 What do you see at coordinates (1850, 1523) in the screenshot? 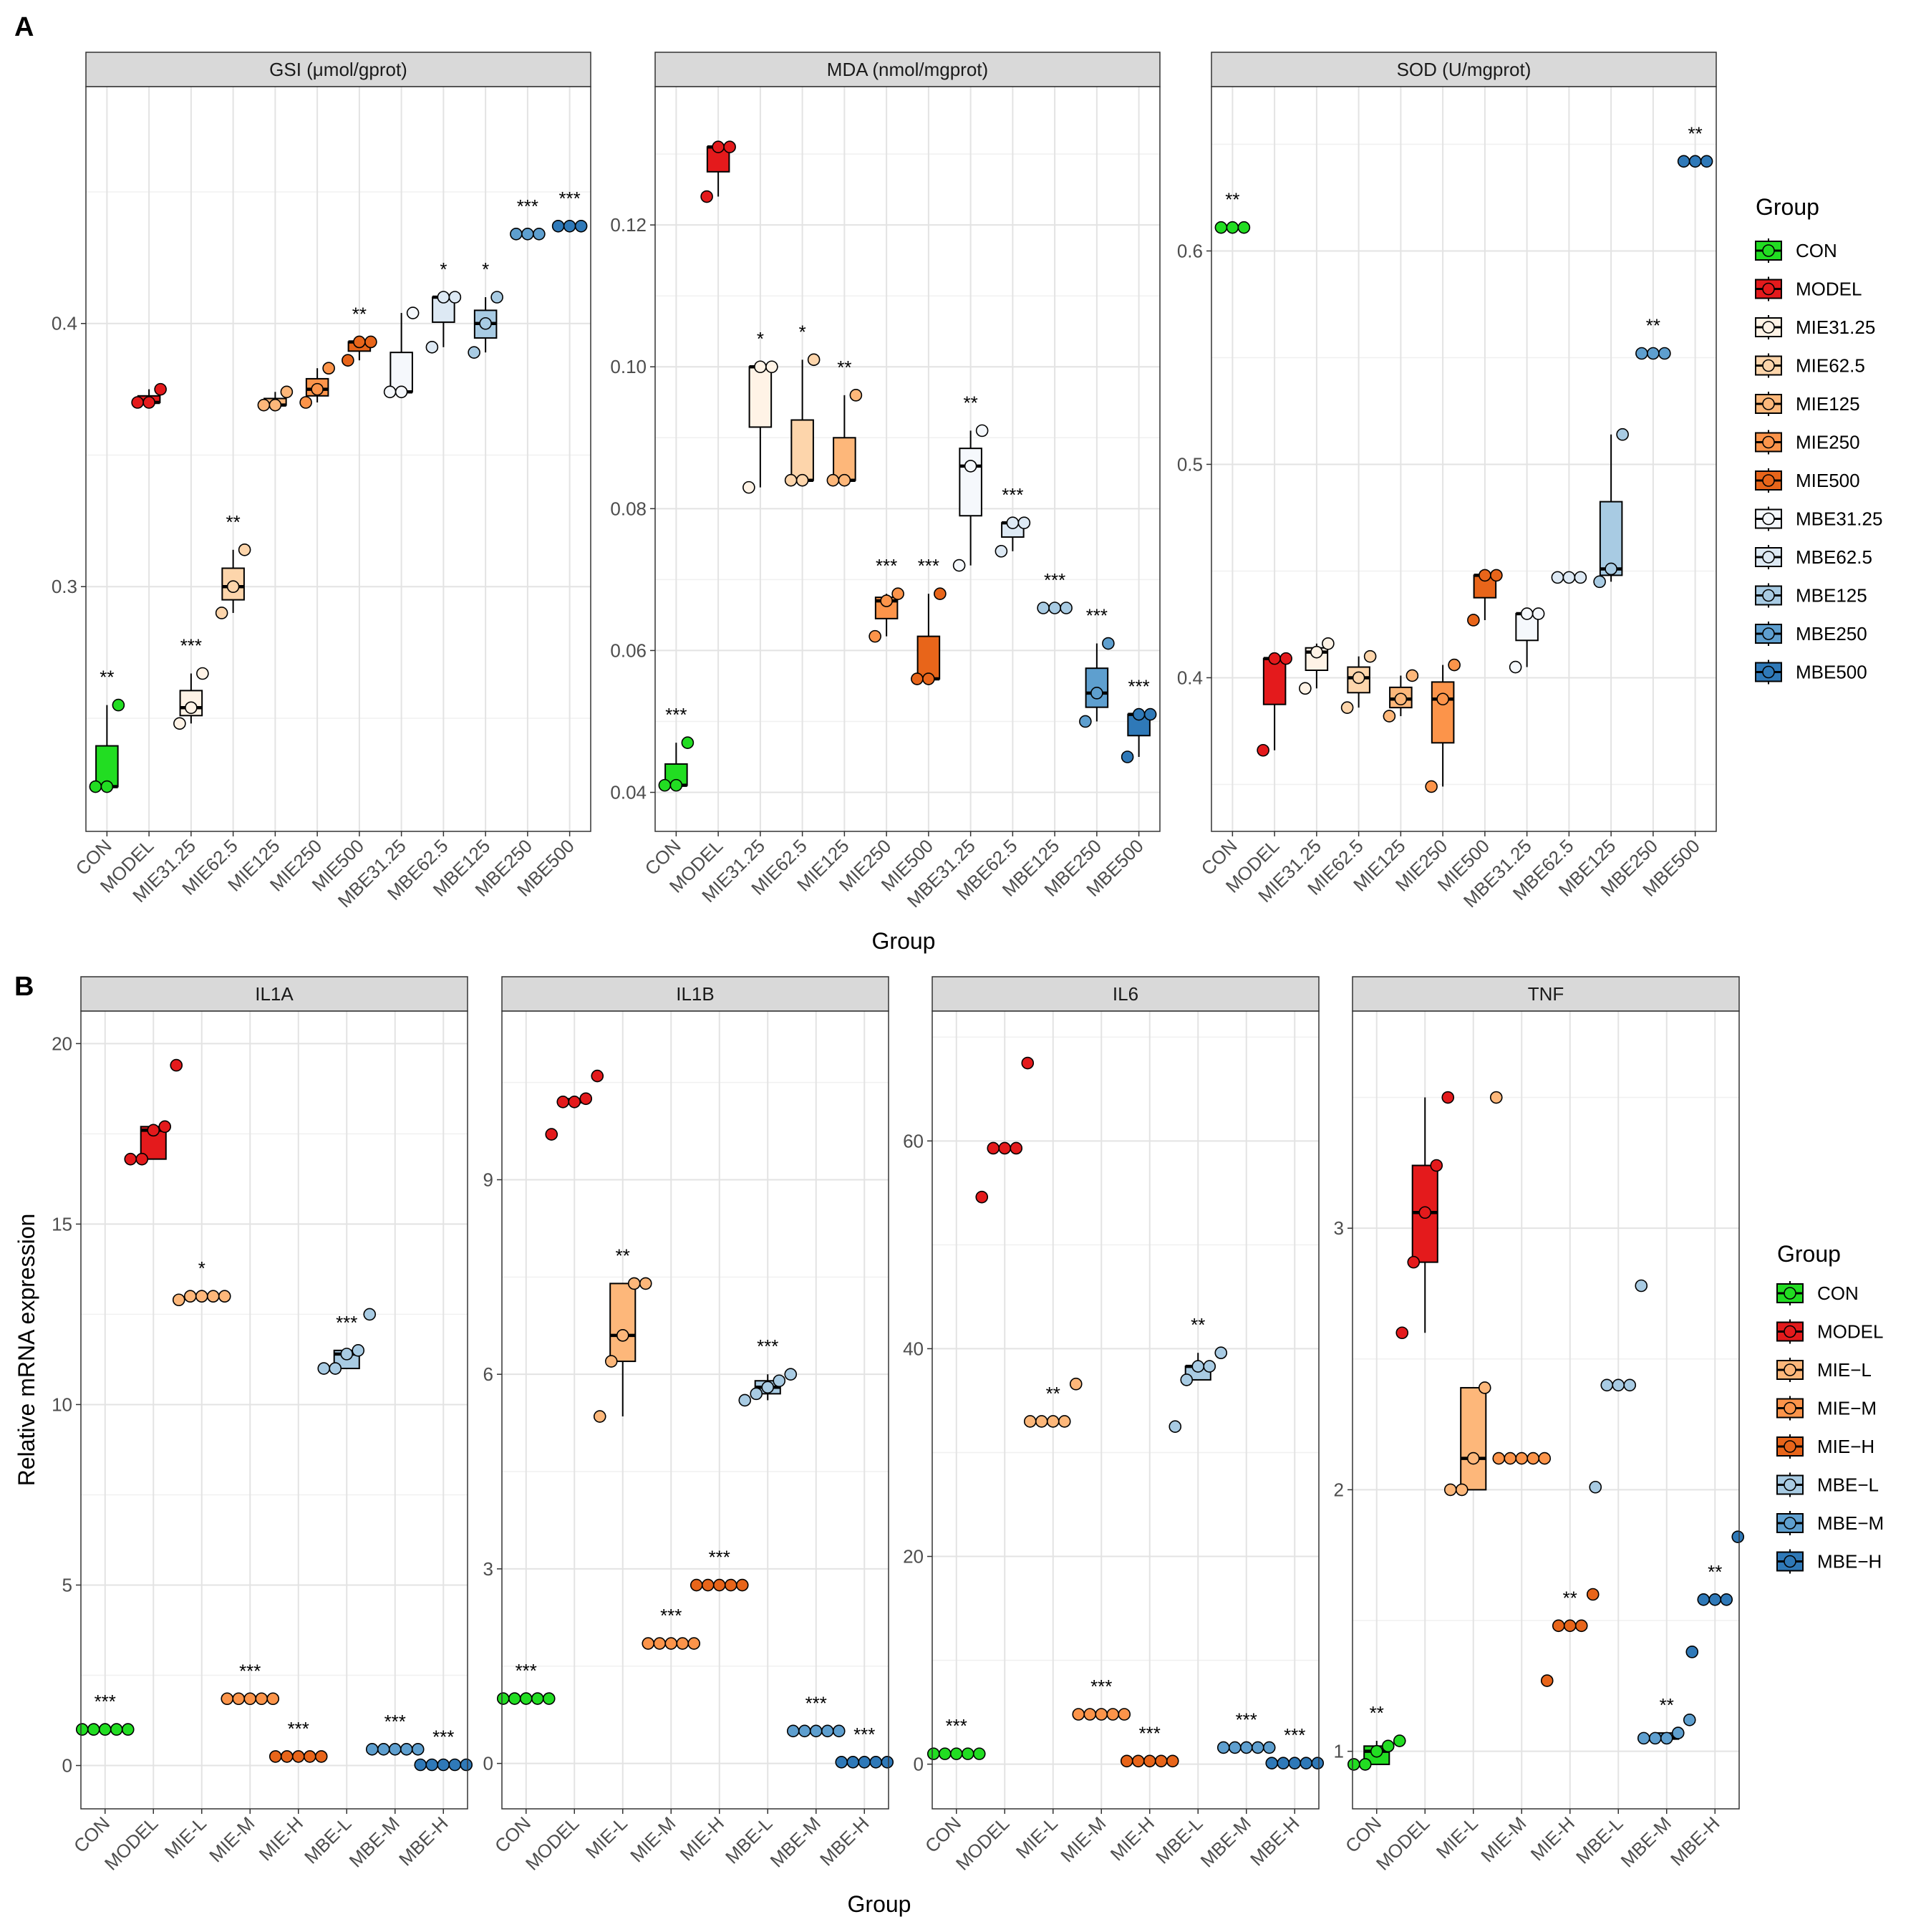
I see `legend-label-mbe-m: MBE−M` at bounding box center [1850, 1523].